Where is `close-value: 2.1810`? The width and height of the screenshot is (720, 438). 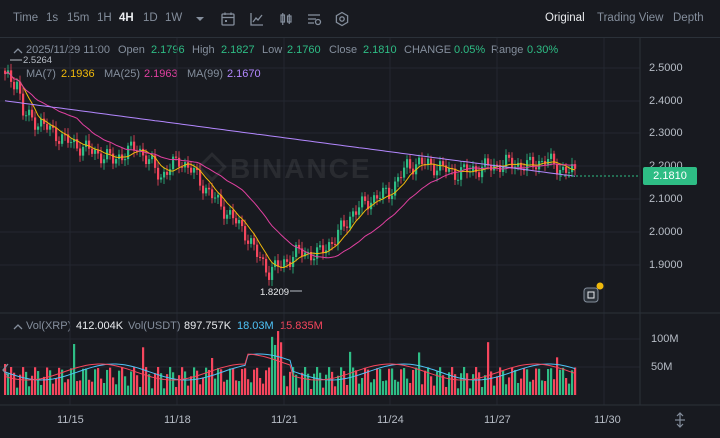 close-value: 2.1810 is located at coordinates (380, 50).